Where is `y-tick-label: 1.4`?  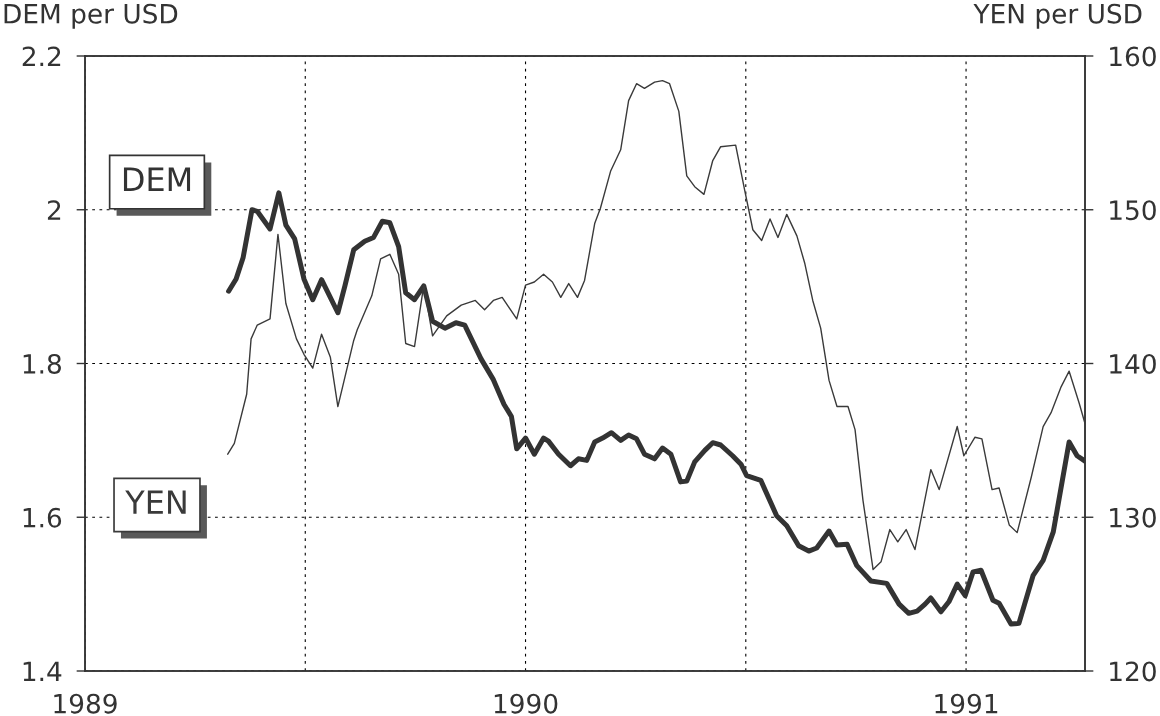 y-tick-label: 1.4 is located at coordinates (42, 671).